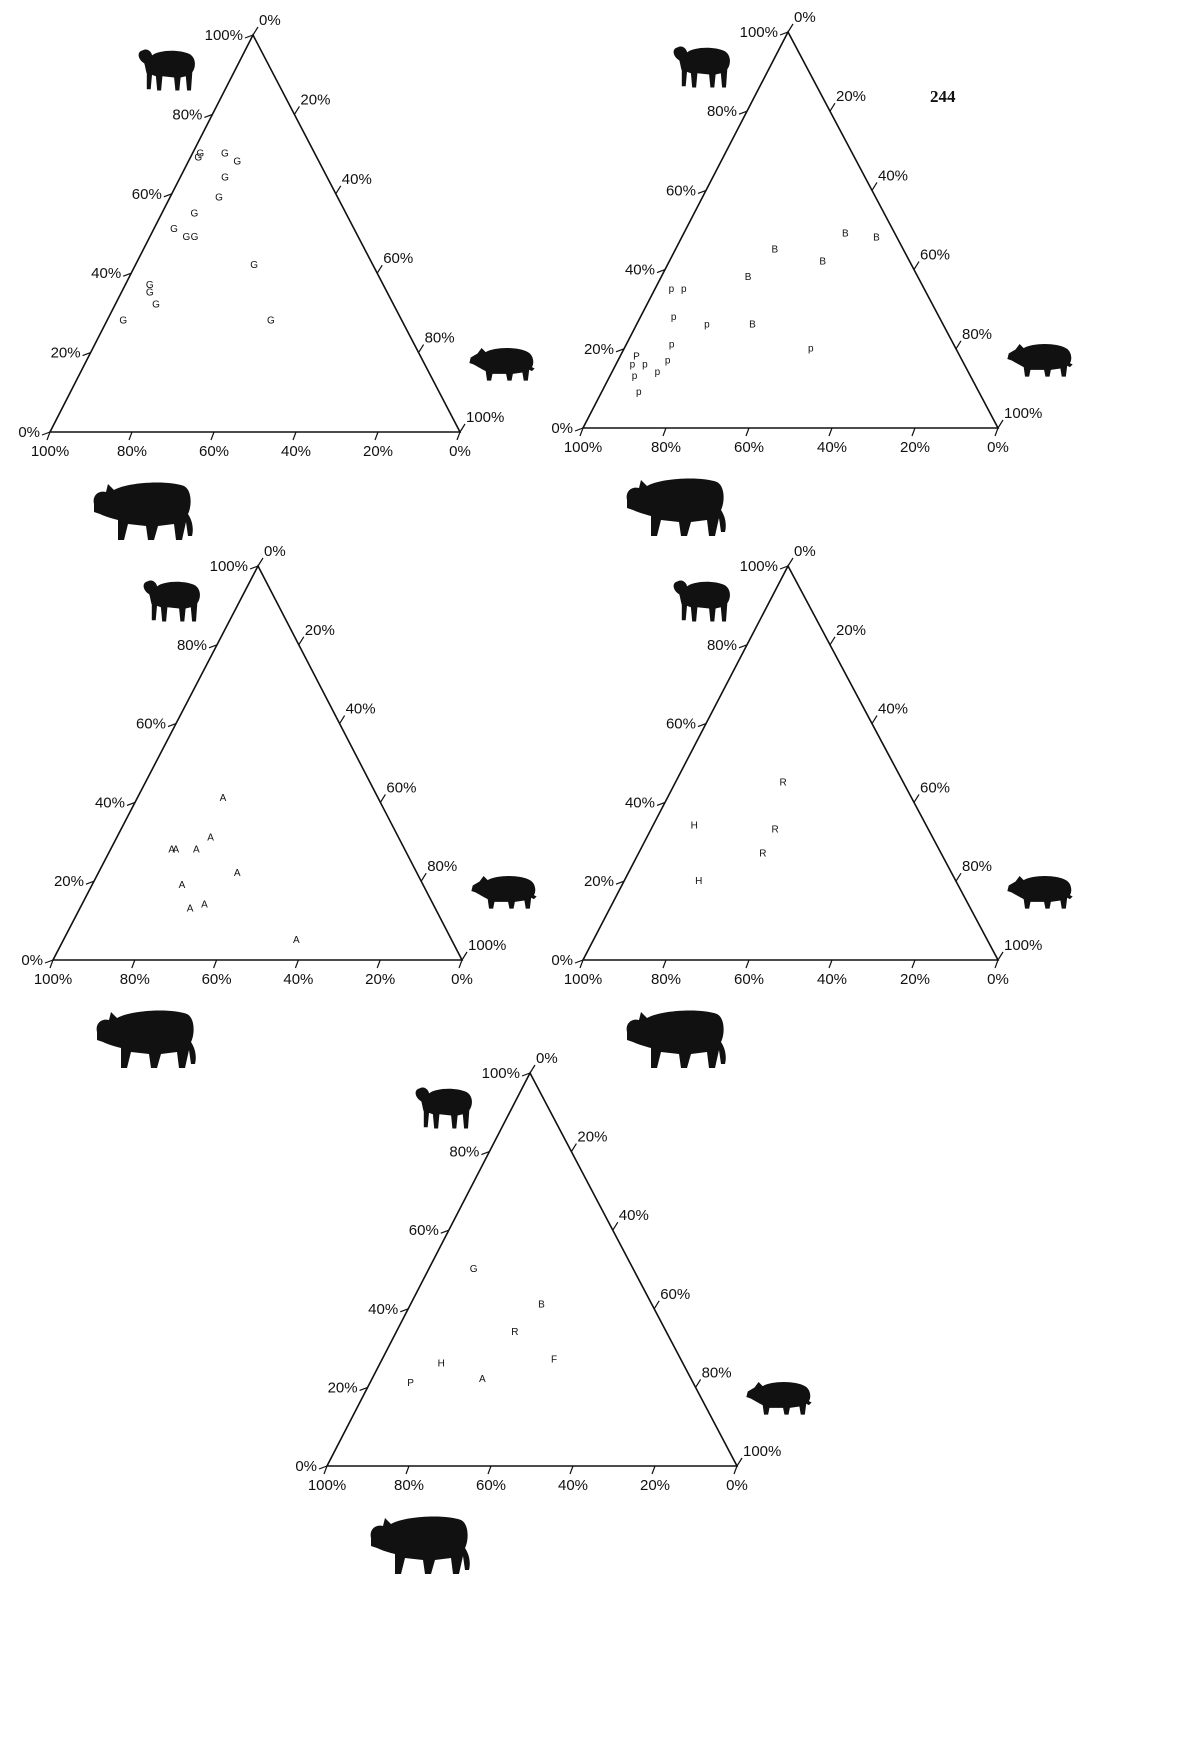  I want to click on point-label: F, so click(554, 1360).